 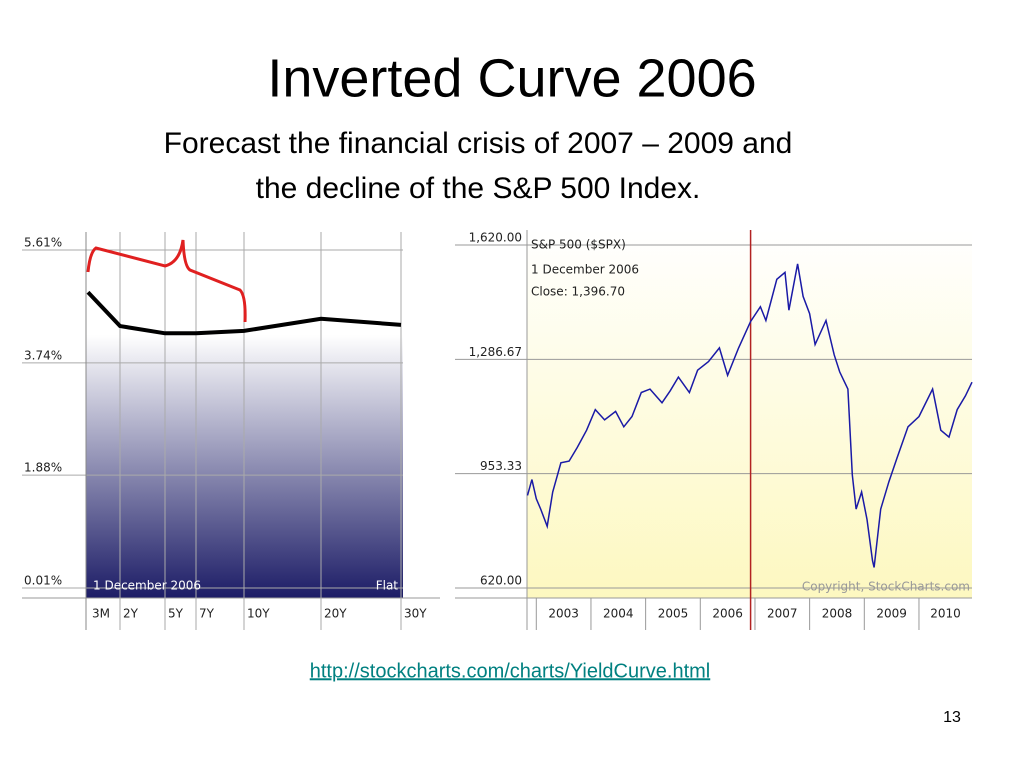 What do you see at coordinates (727, 614) in the screenshot?
I see `x-tick-label: 2006` at bounding box center [727, 614].